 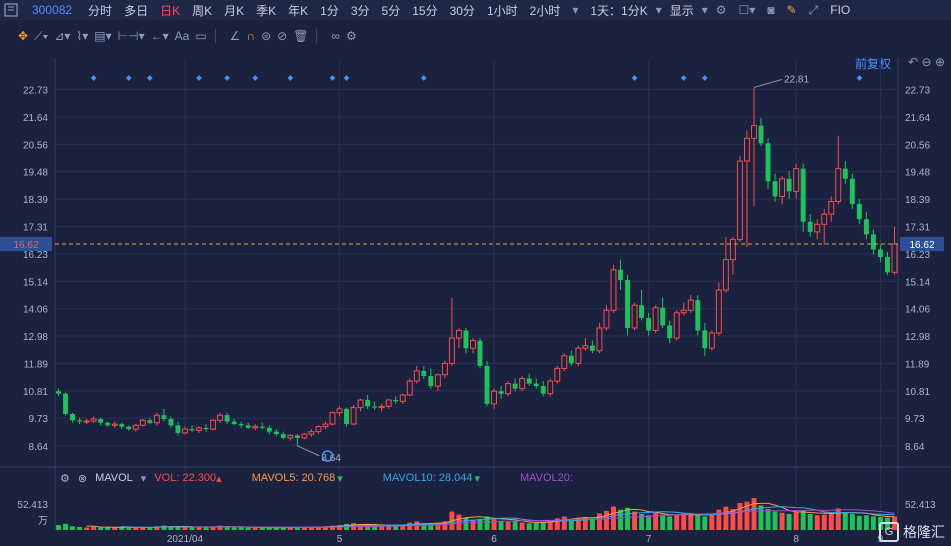 I want to click on camera-icon: ◙, so click(x=771, y=10).